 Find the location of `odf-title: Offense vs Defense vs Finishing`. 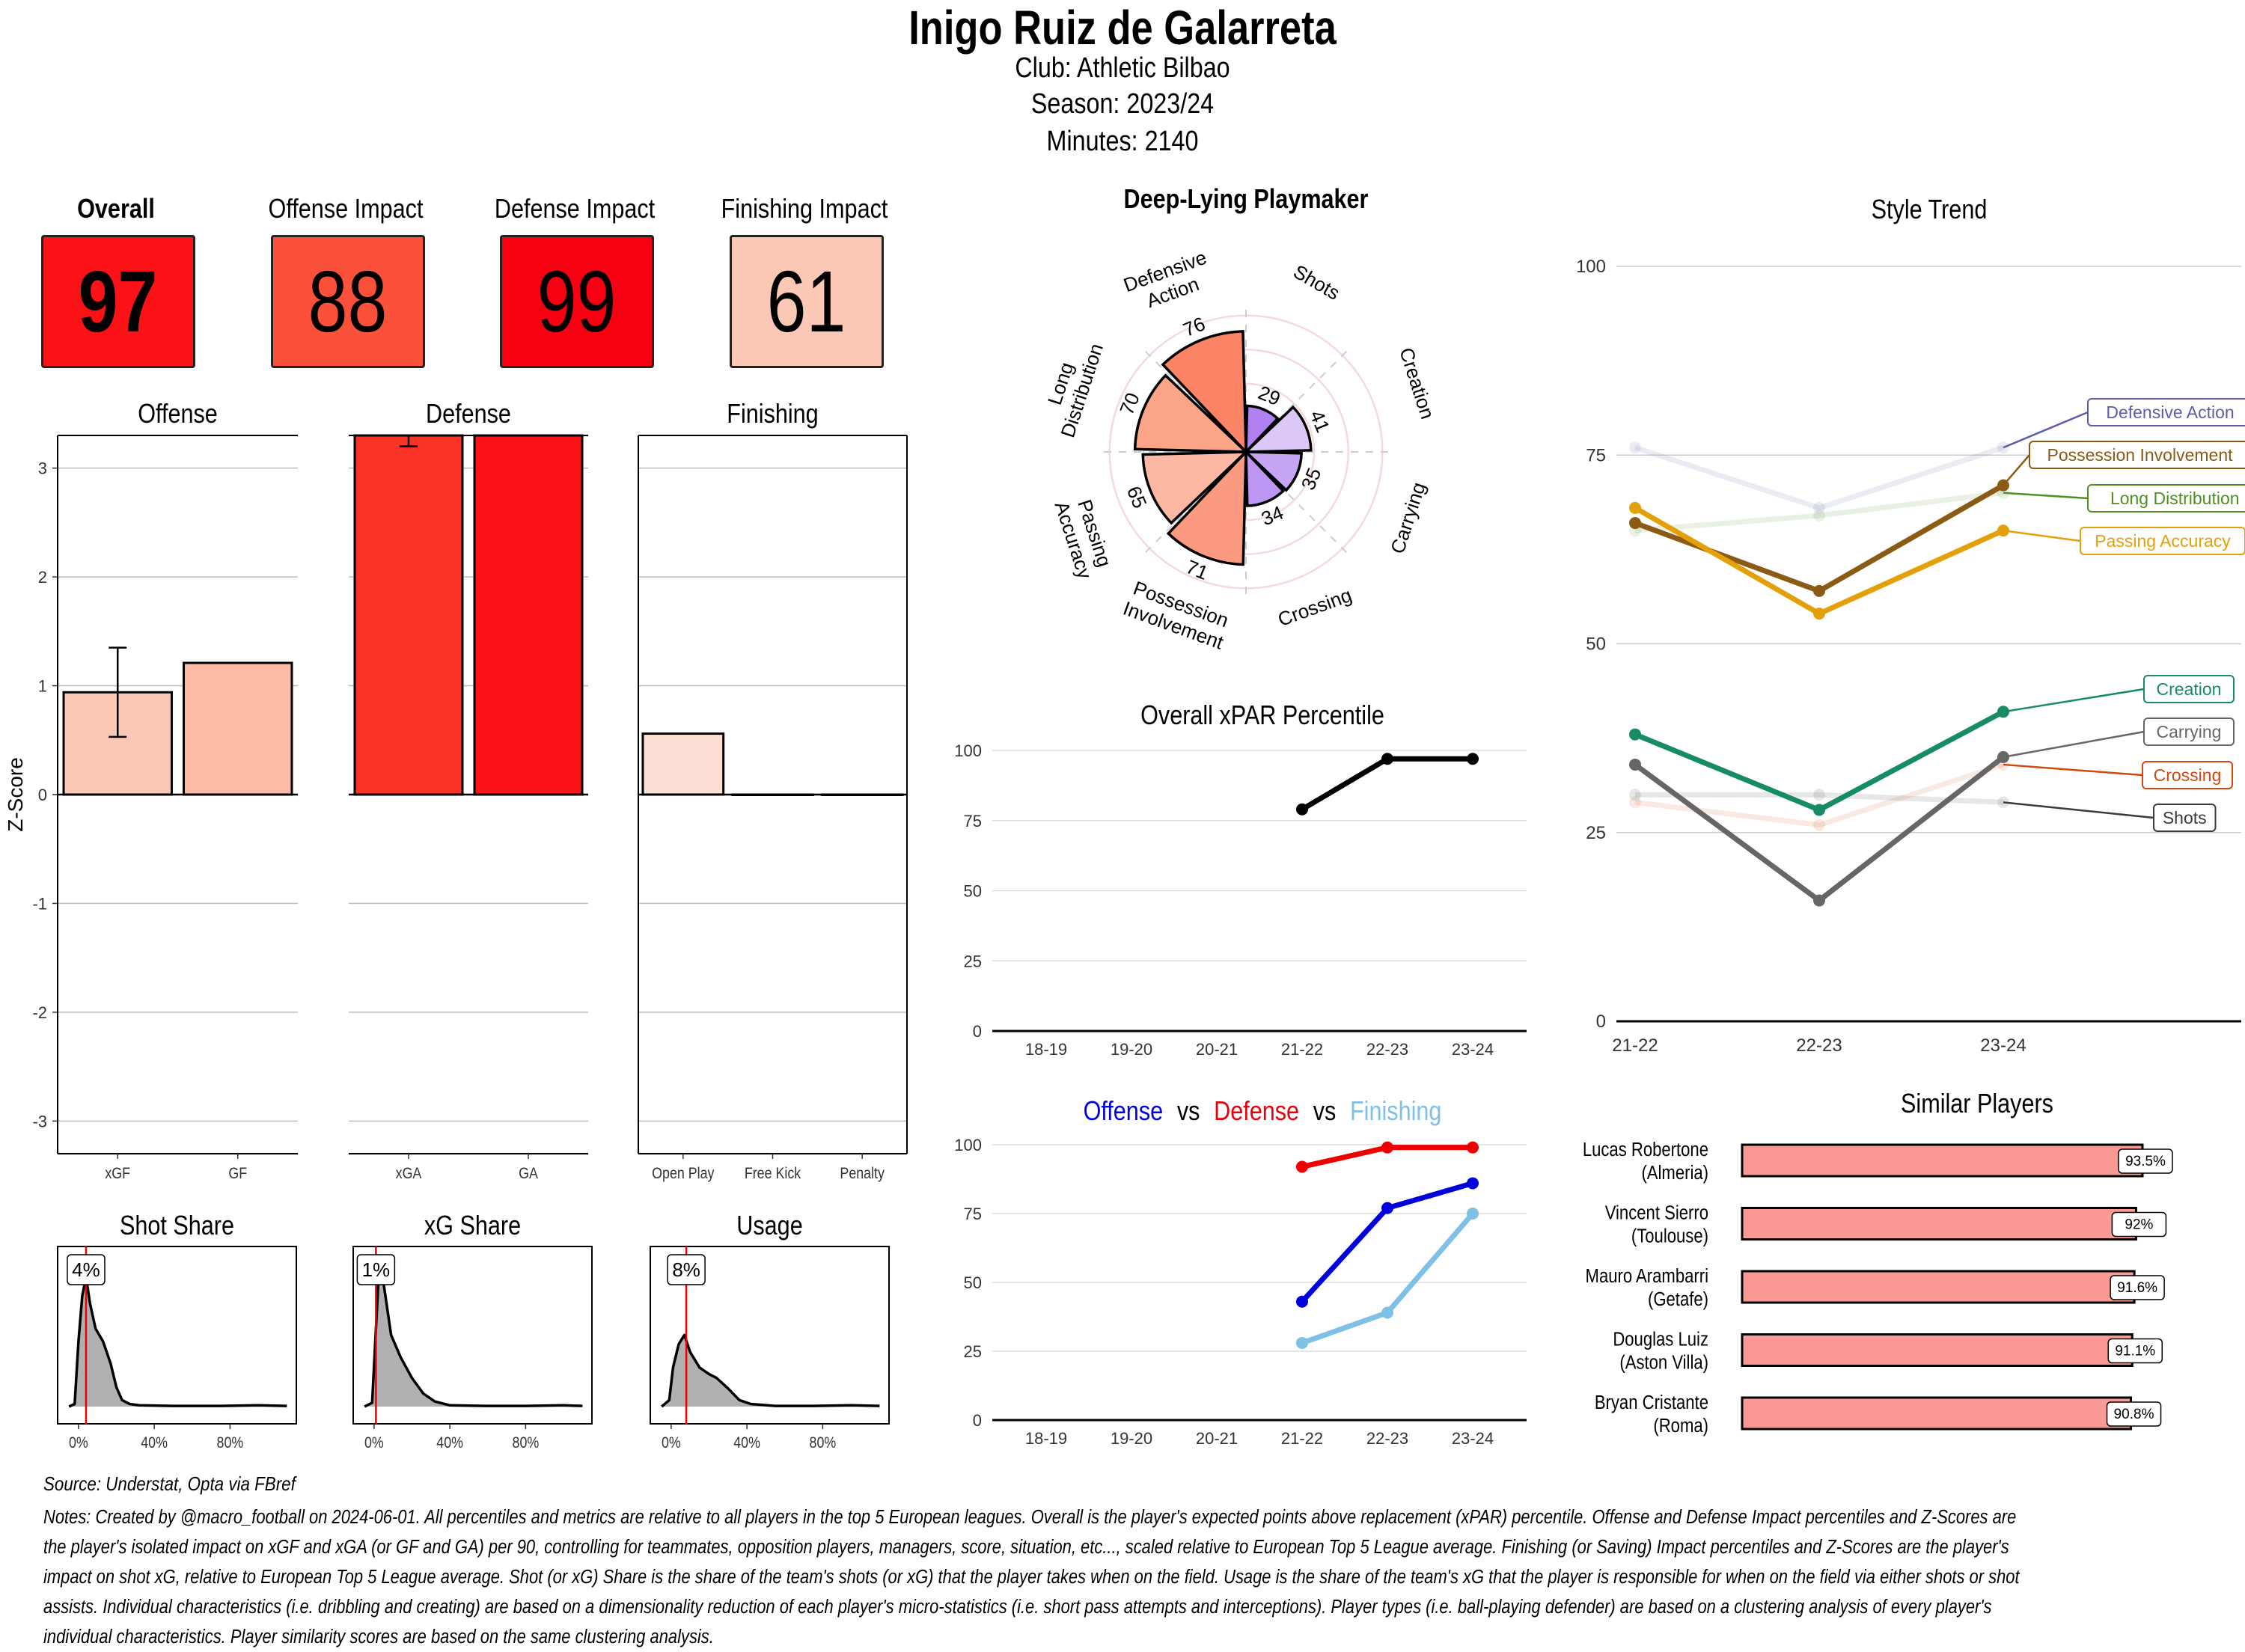

odf-title: Offense vs Defense vs Finishing is located at coordinates (1263, 1112).